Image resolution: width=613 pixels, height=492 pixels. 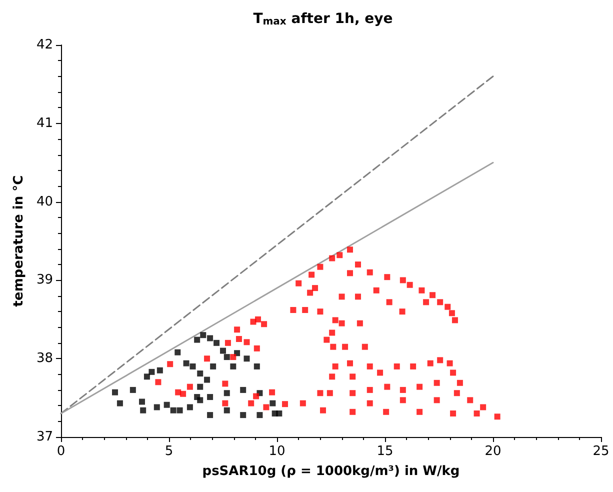 What do you see at coordinates (44, 437) in the screenshot?
I see `y-tick-label: 37` at bounding box center [44, 437].